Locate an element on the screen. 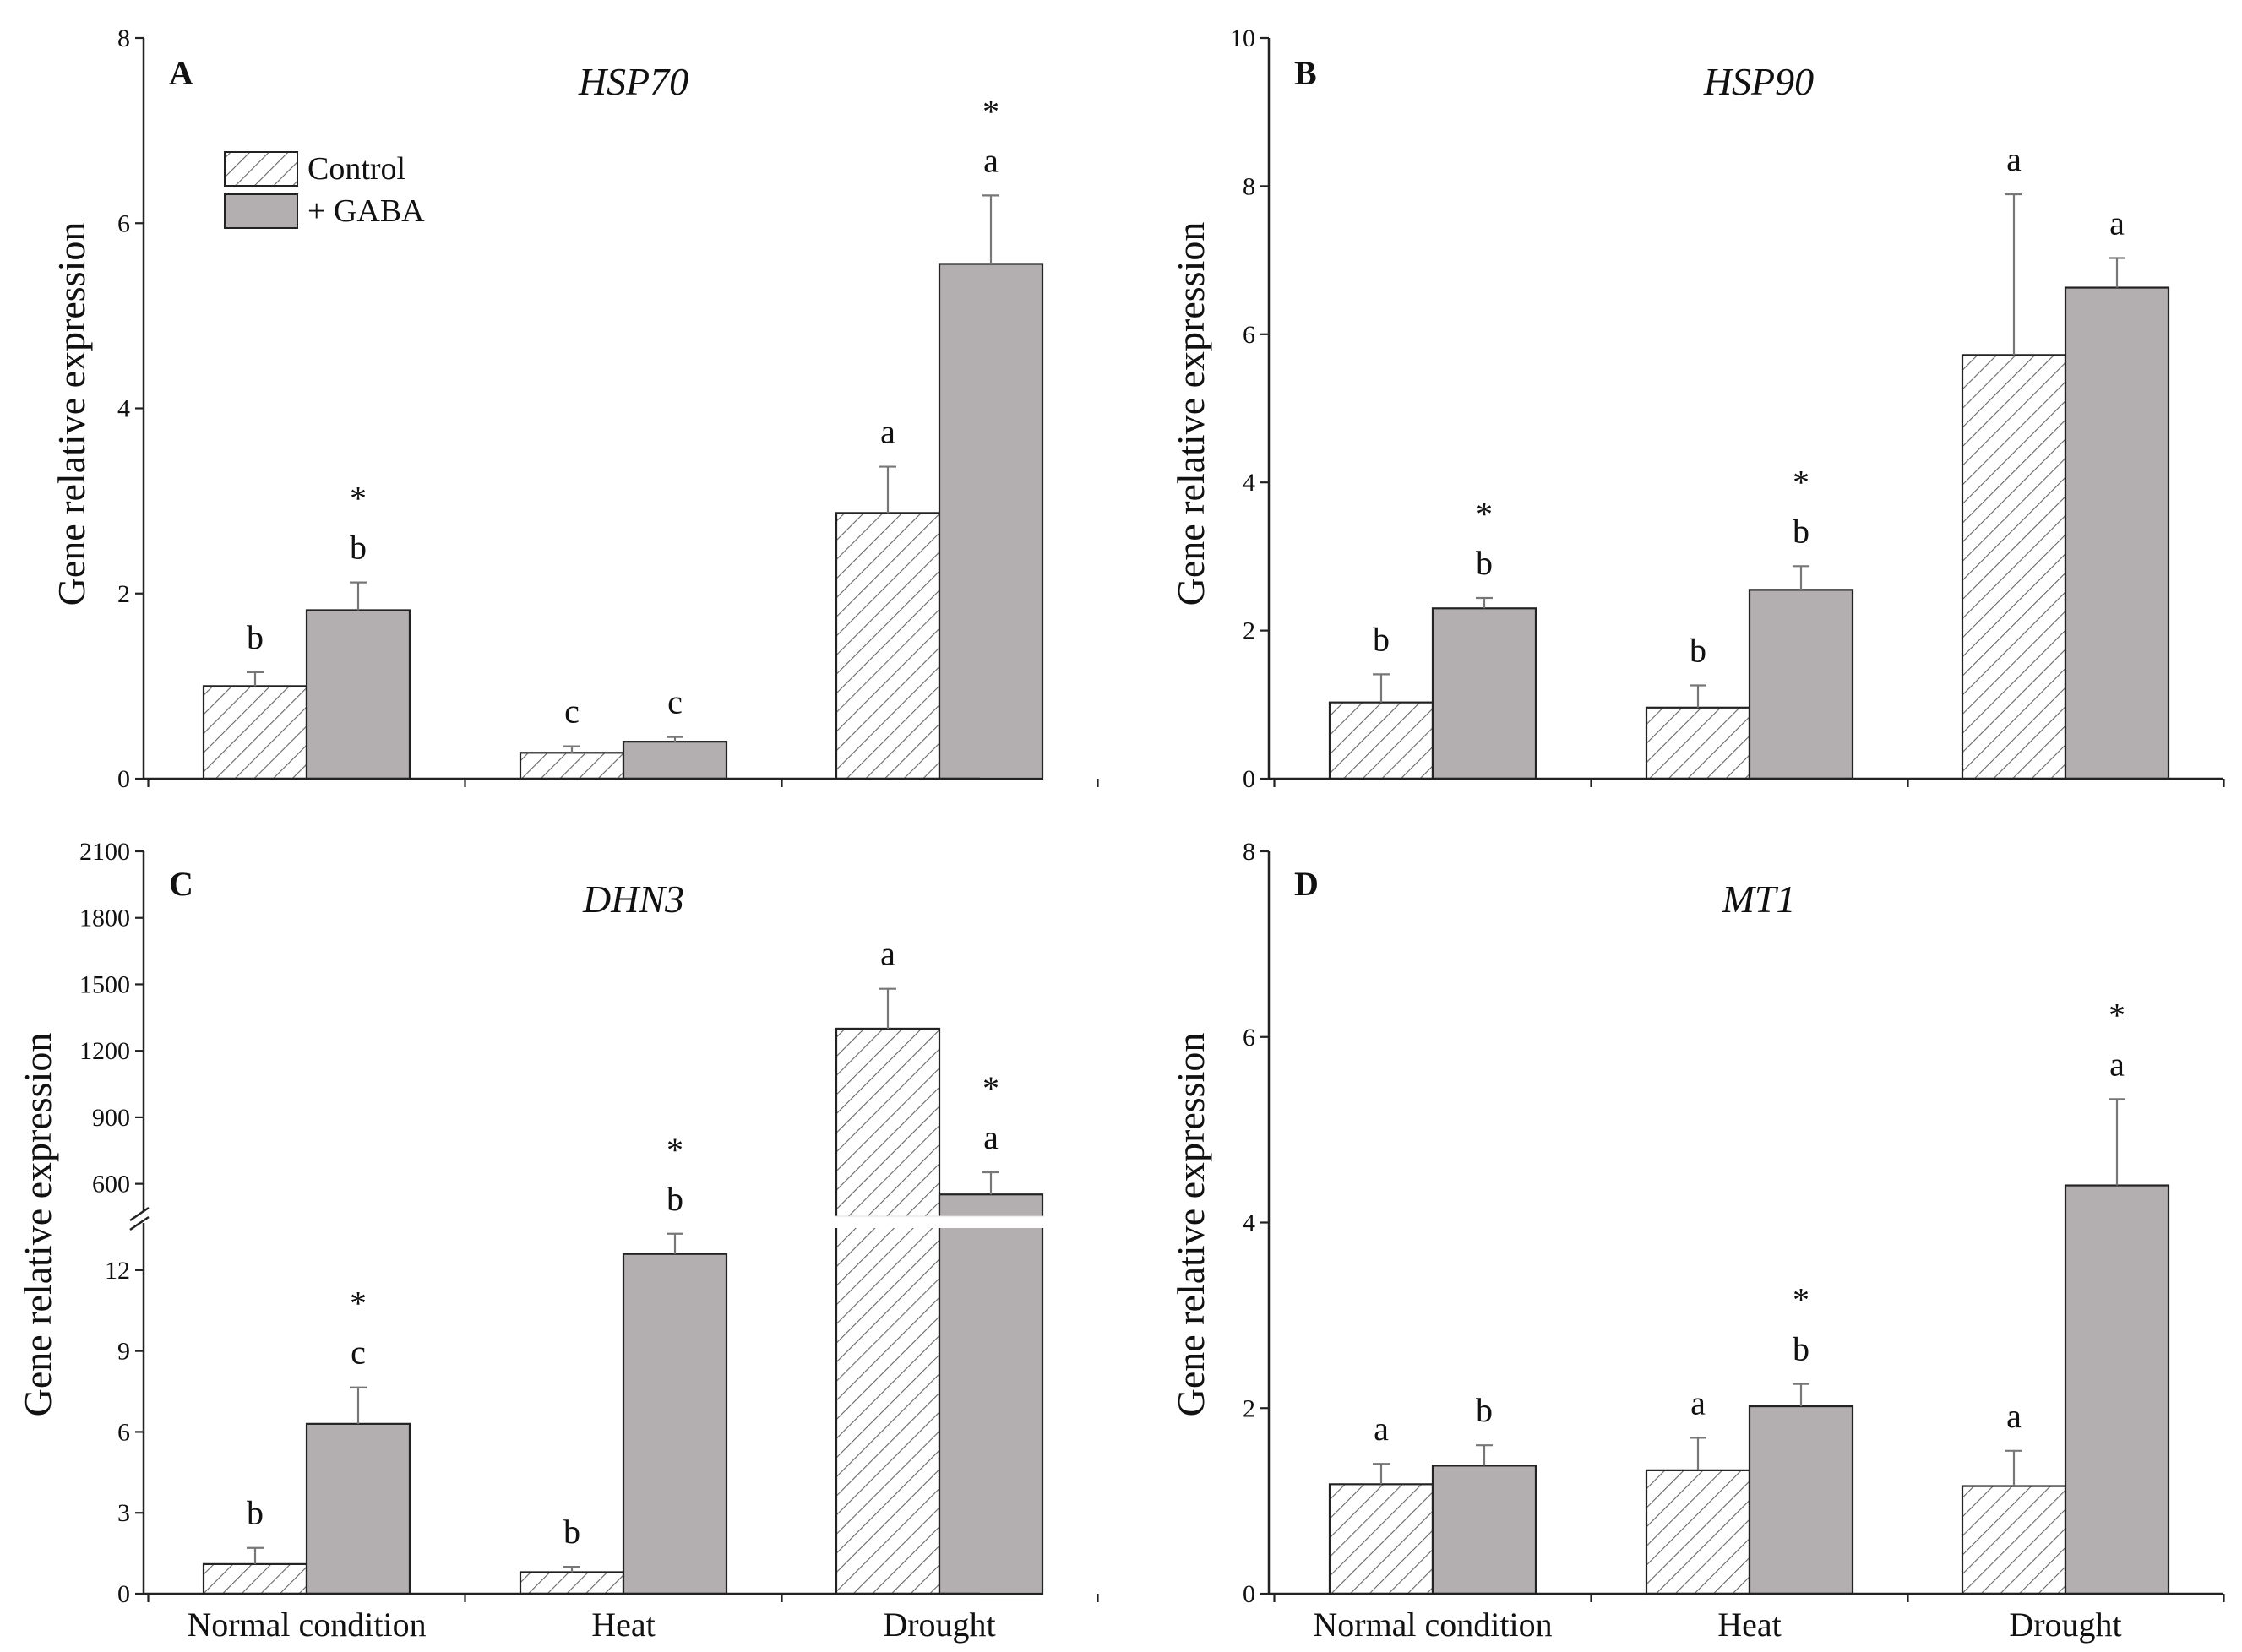  panel-b-letter-gaba-2: b is located at coordinates (1801, 531).